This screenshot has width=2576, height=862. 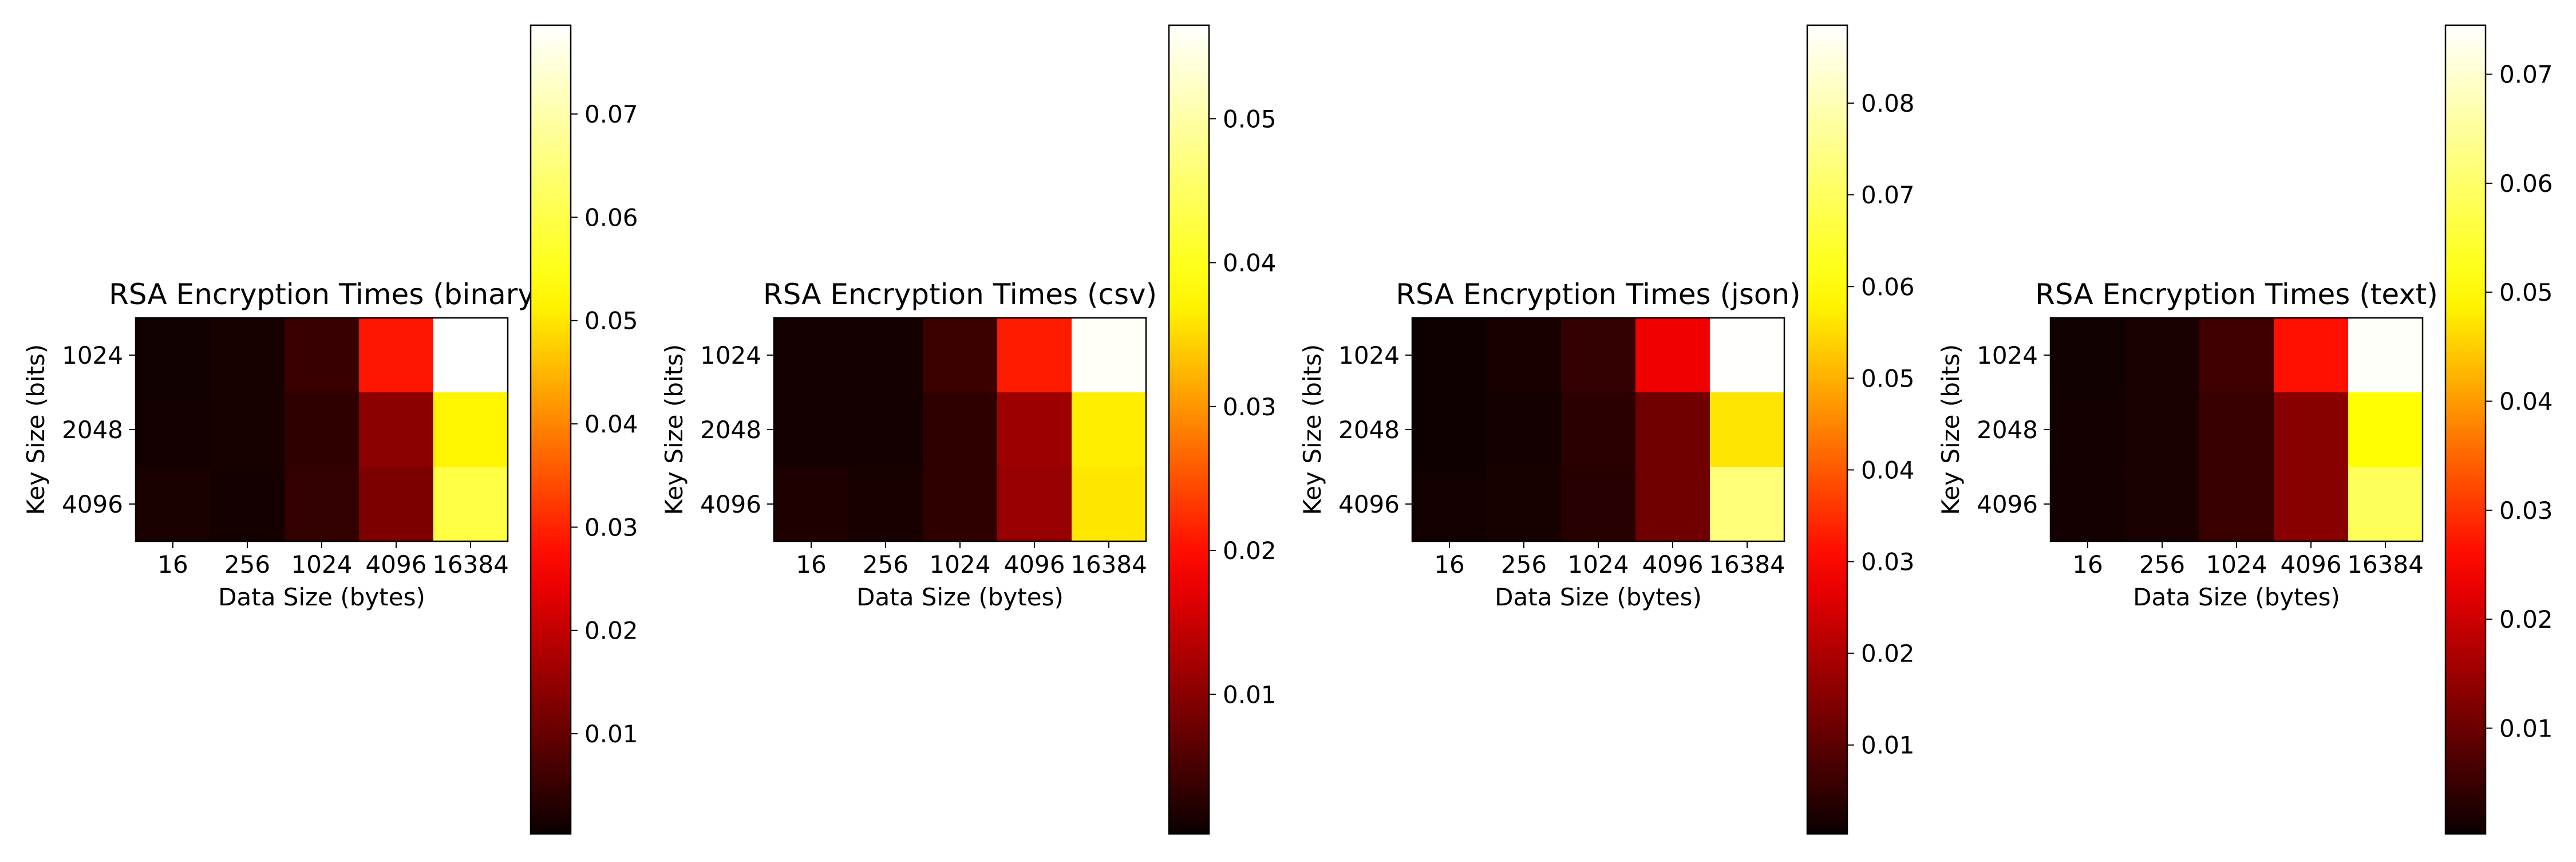 What do you see at coordinates (322, 294) in the screenshot?
I see `chart-title: RSA Encryption Times (binary` at bounding box center [322, 294].